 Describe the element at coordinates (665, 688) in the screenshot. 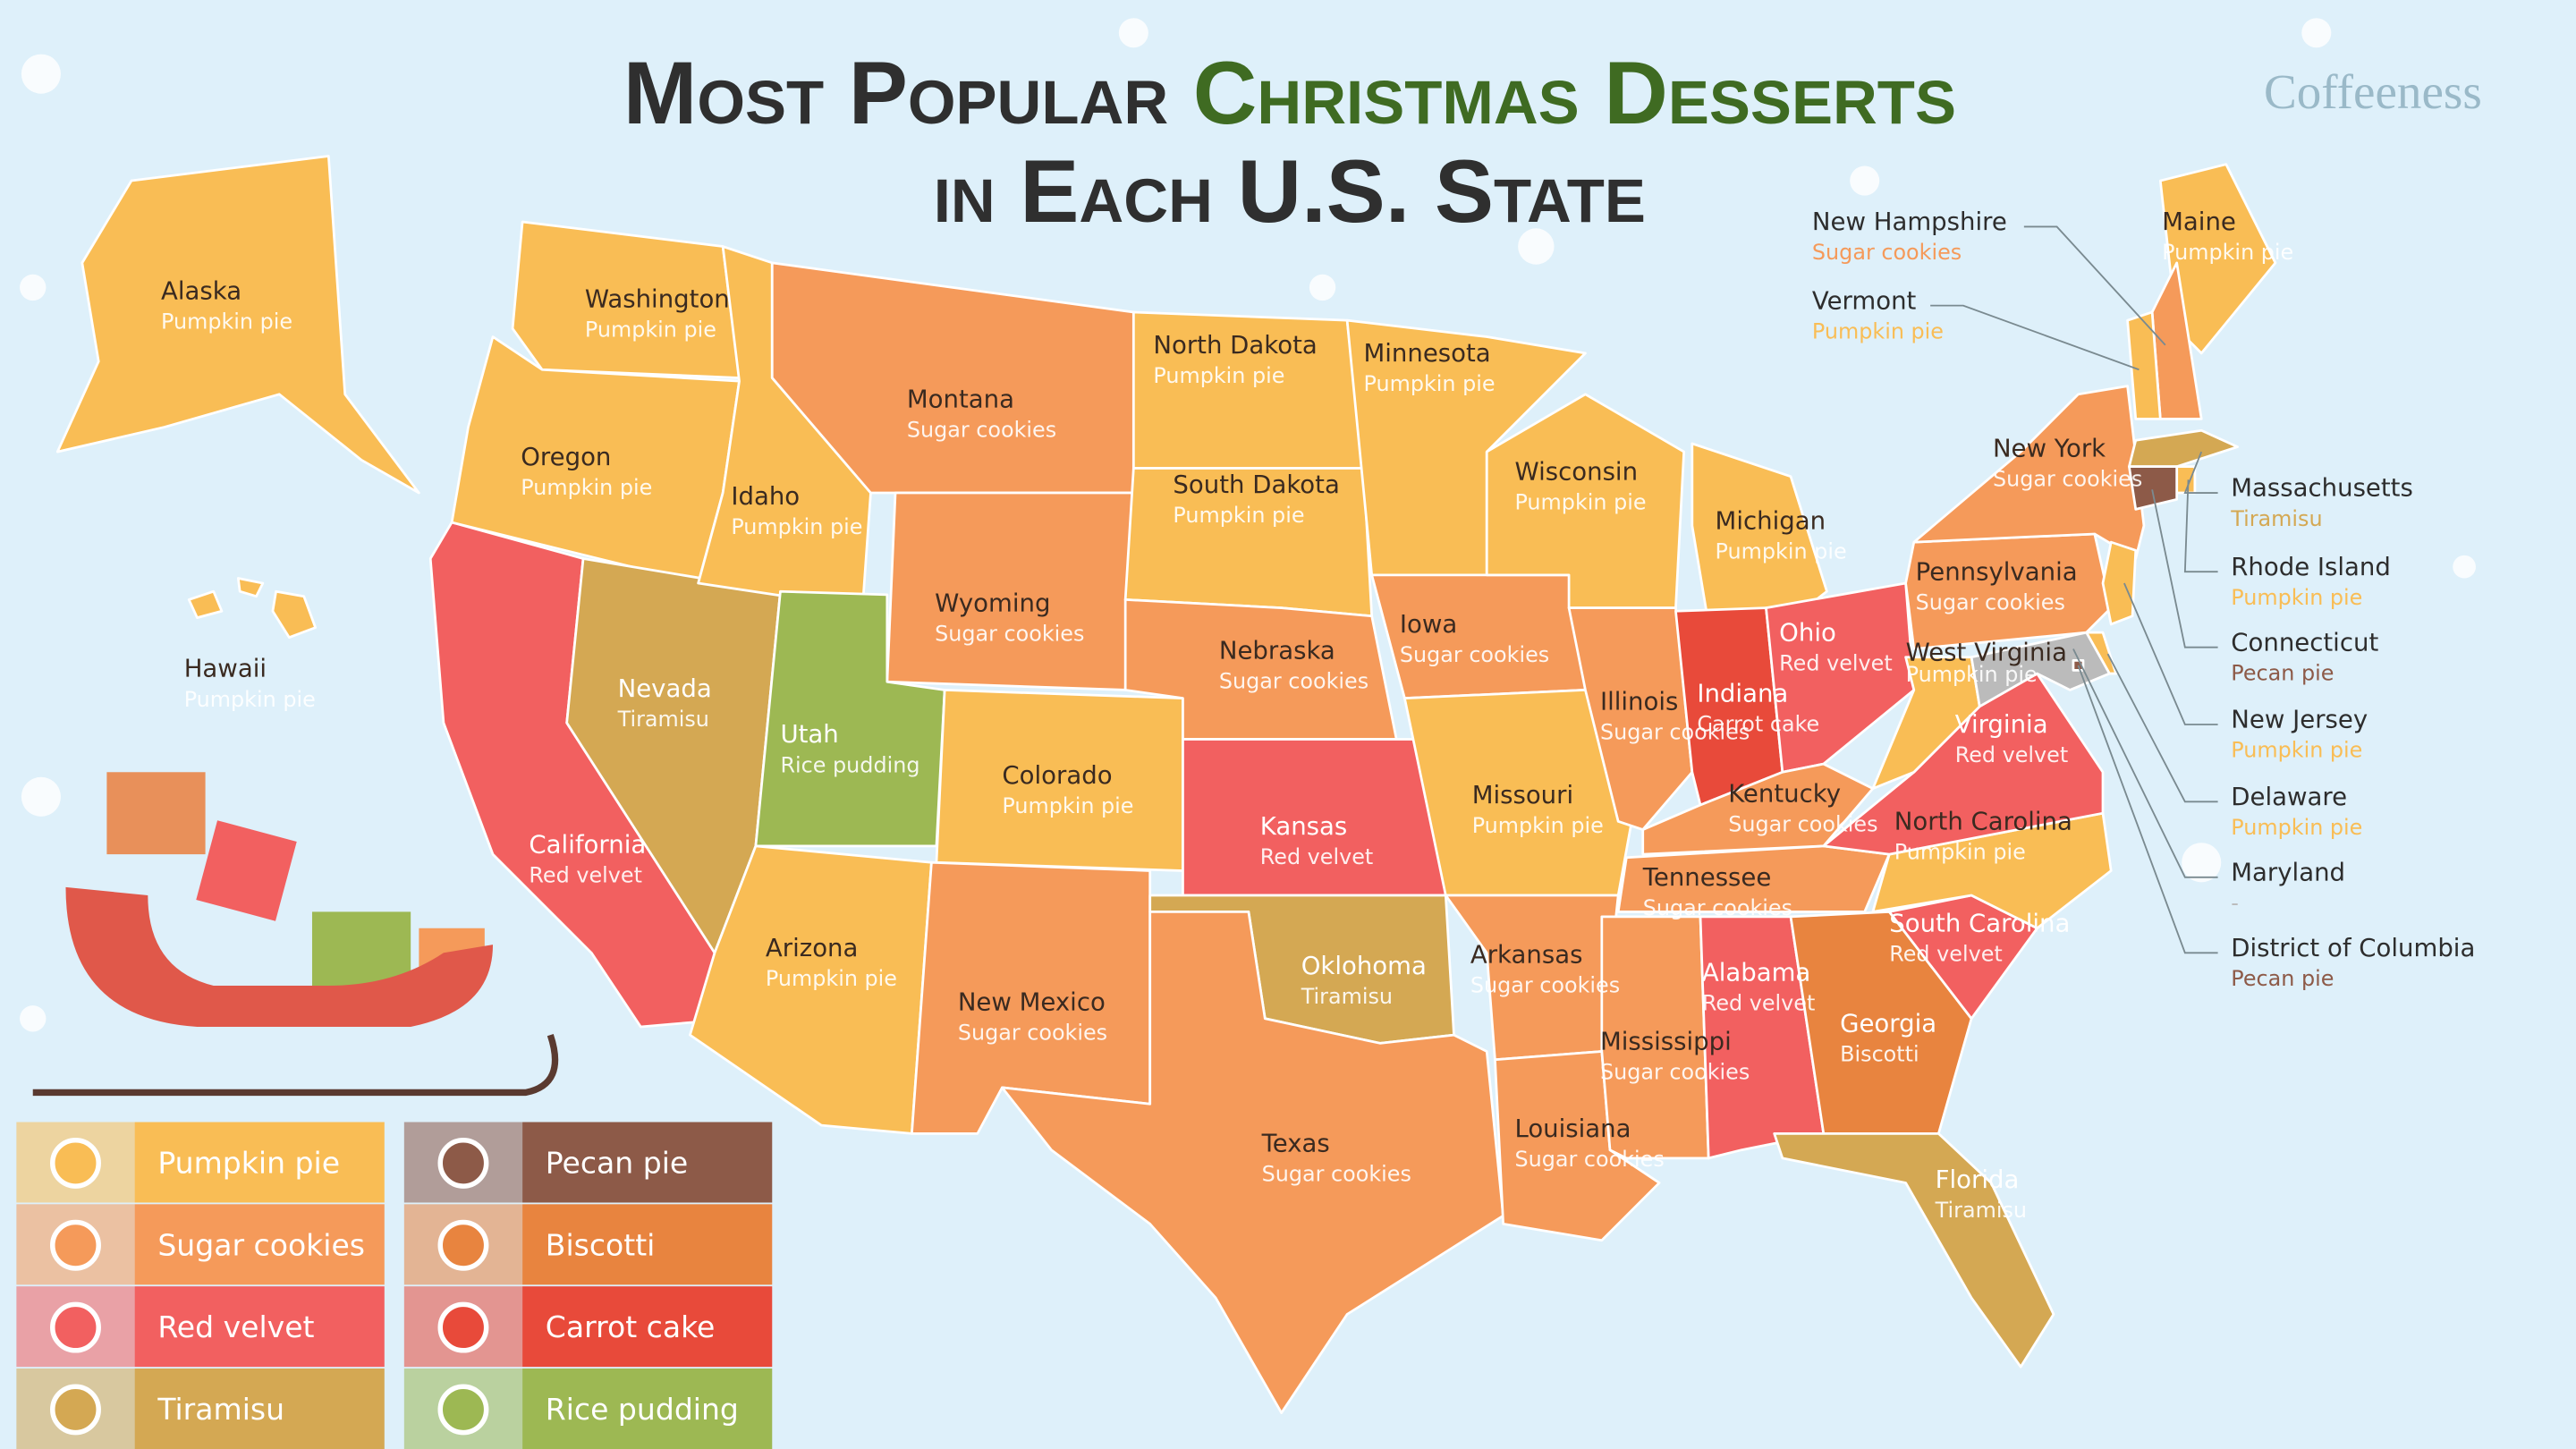

I see `state-name: Nevada` at that location.